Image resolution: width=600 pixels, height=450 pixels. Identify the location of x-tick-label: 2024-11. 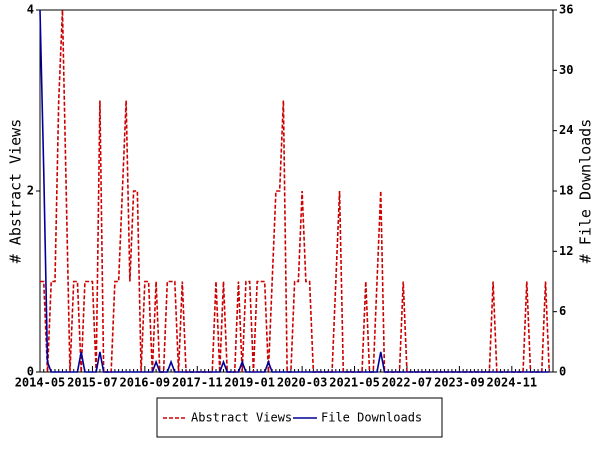
(512, 383).